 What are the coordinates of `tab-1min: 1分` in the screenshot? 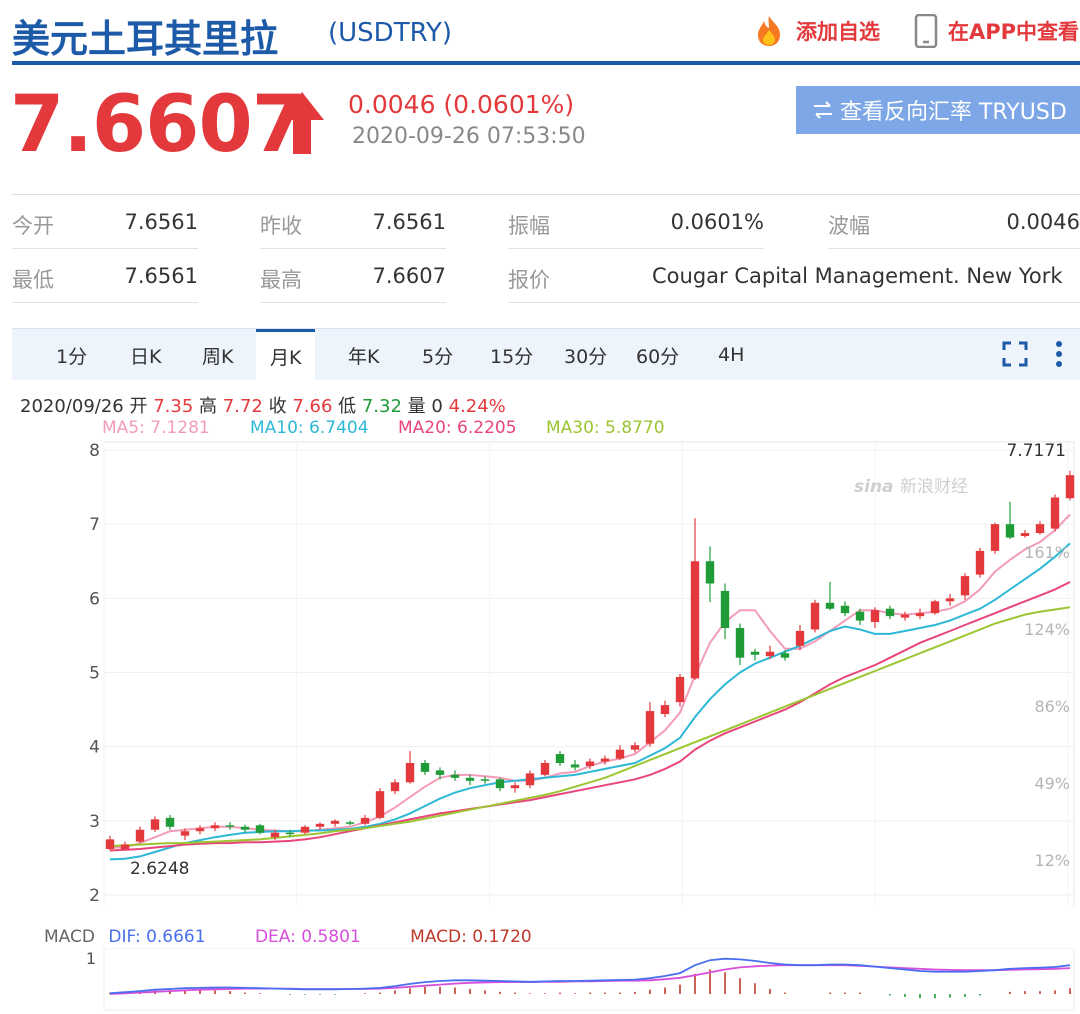 It's located at (72, 356).